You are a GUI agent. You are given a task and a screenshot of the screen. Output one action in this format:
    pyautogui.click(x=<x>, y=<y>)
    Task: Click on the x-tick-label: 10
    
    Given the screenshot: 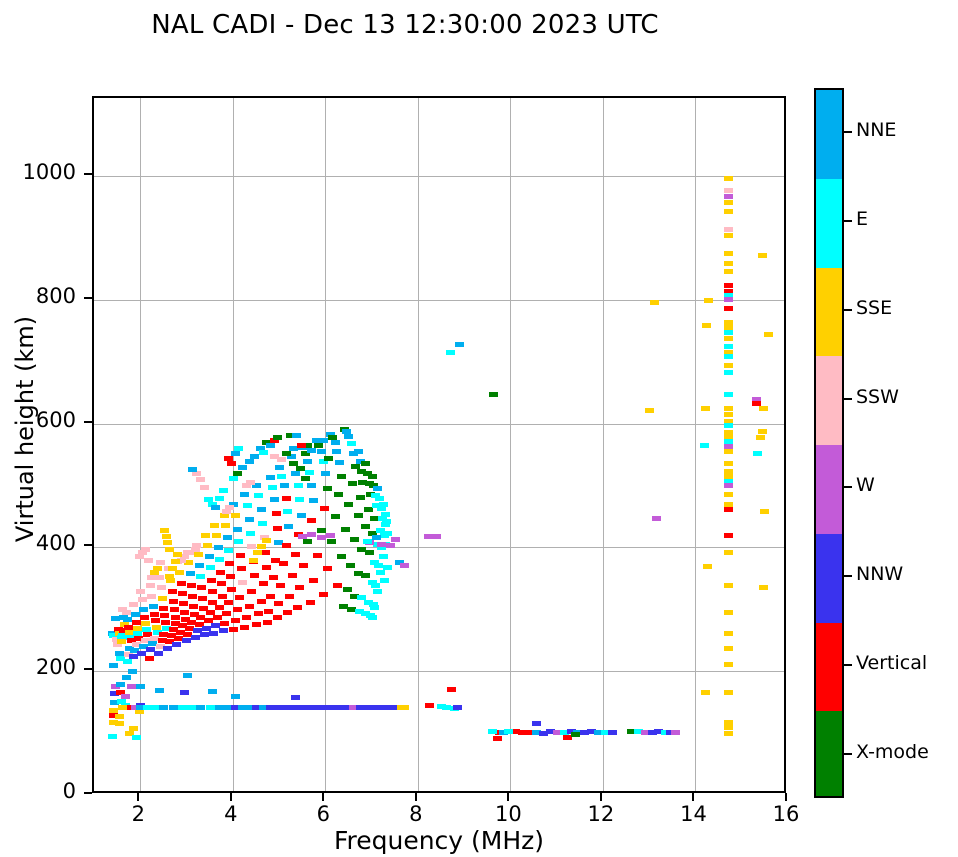 What is the action you would take?
    pyautogui.click(x=508, y=814)
    